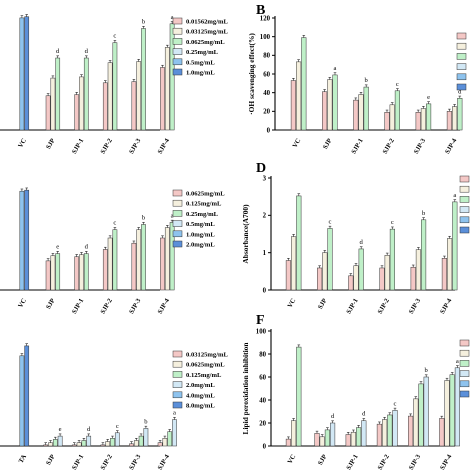 Image resolution: width=474 pixels, height=474 pixels. What do you see at coordinates (265, 178) in the screenshot?
I see `y-tick-label: 3` at bounding box center [265, 178].